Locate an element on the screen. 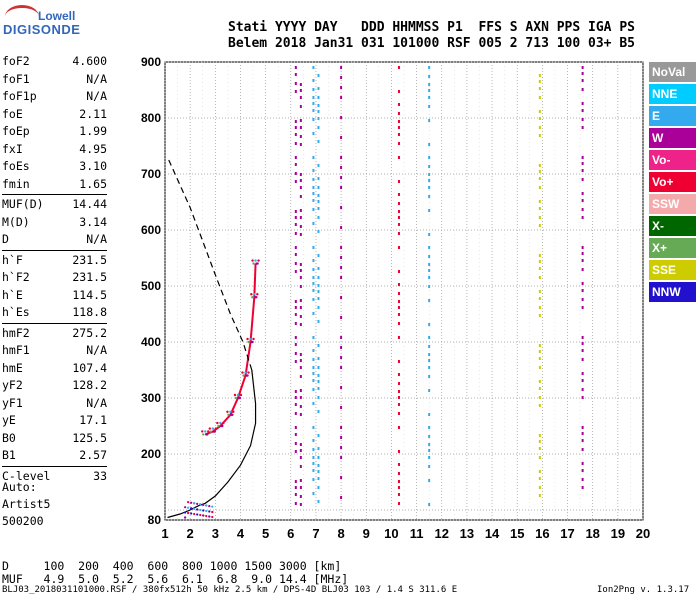 Image resolution: width=700 pixels, height=600 pixels. legend-item: W is located at coordinates (672, 138).